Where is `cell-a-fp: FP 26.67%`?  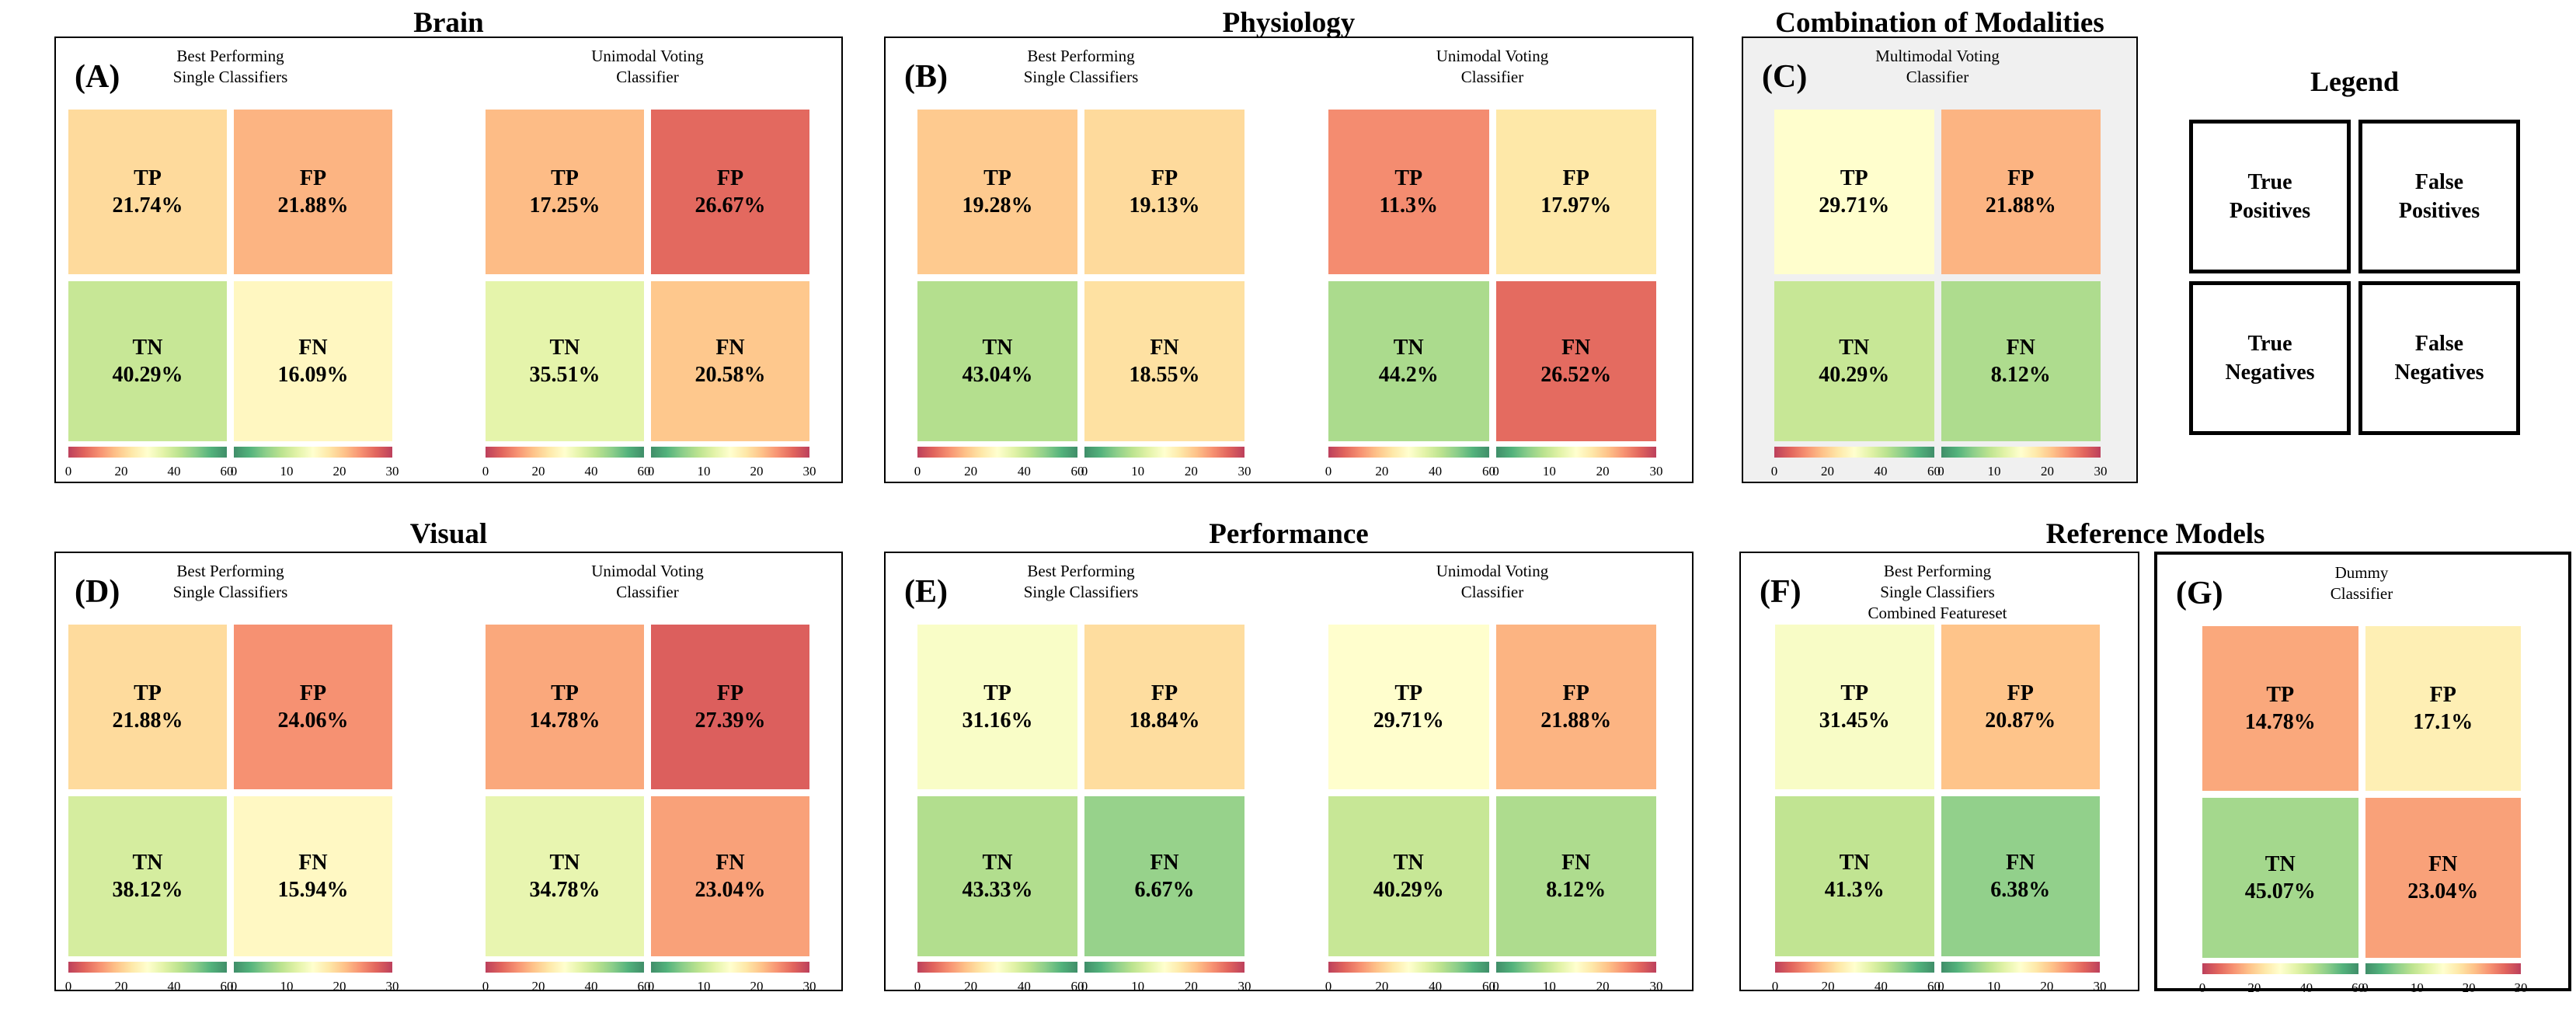 cell-a-fp: FP 26.67% is located at coordinates (730, 192).